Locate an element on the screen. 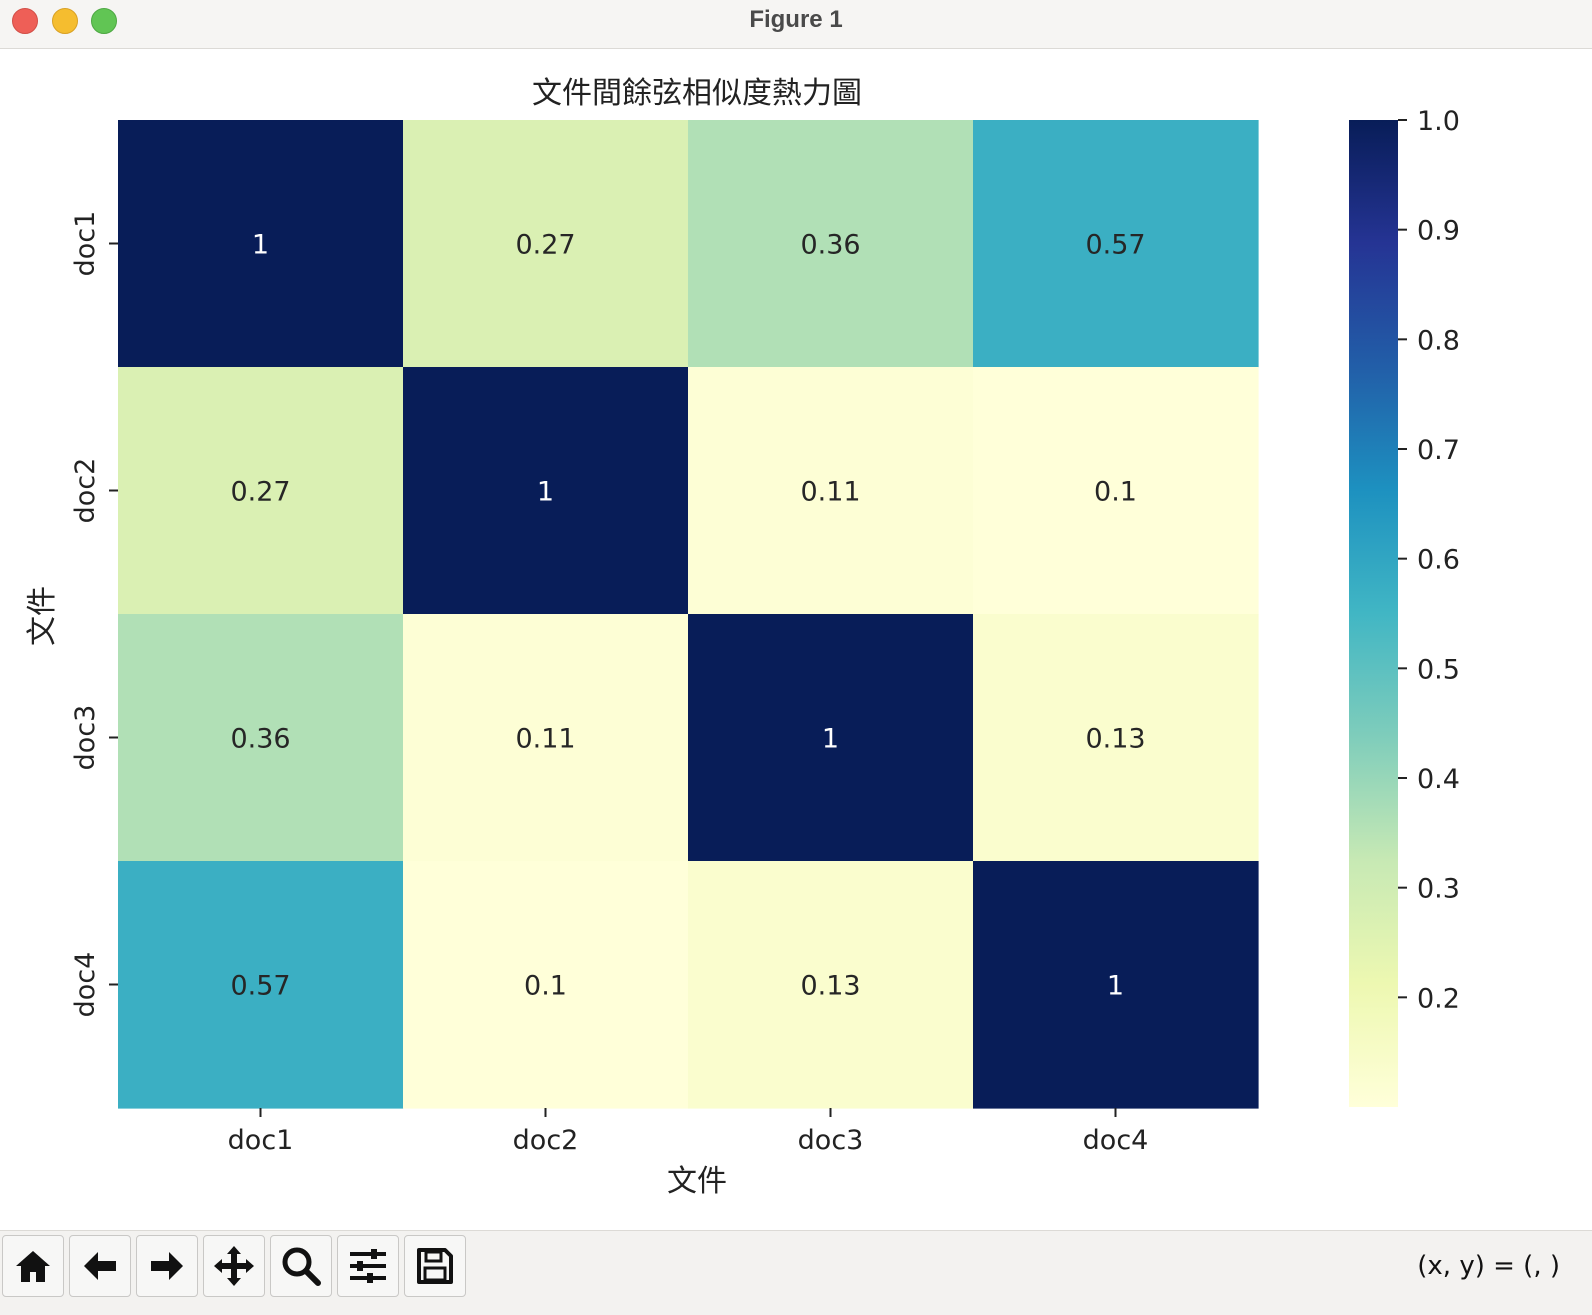  x-tick-label: doc3 is located at coordinates (831, 1140).